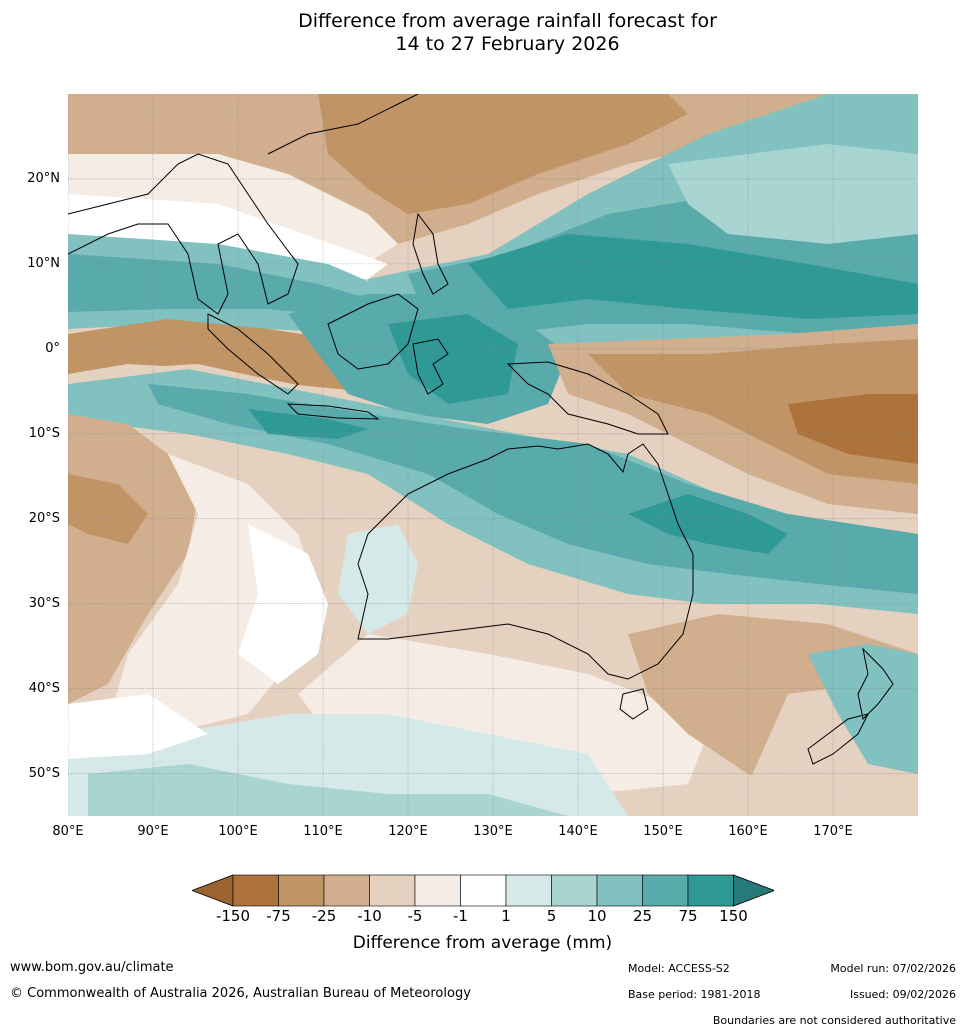 The width and height of the screenshot is (965, 1035). I want to click on nz-south-coast, so click(838, 739).